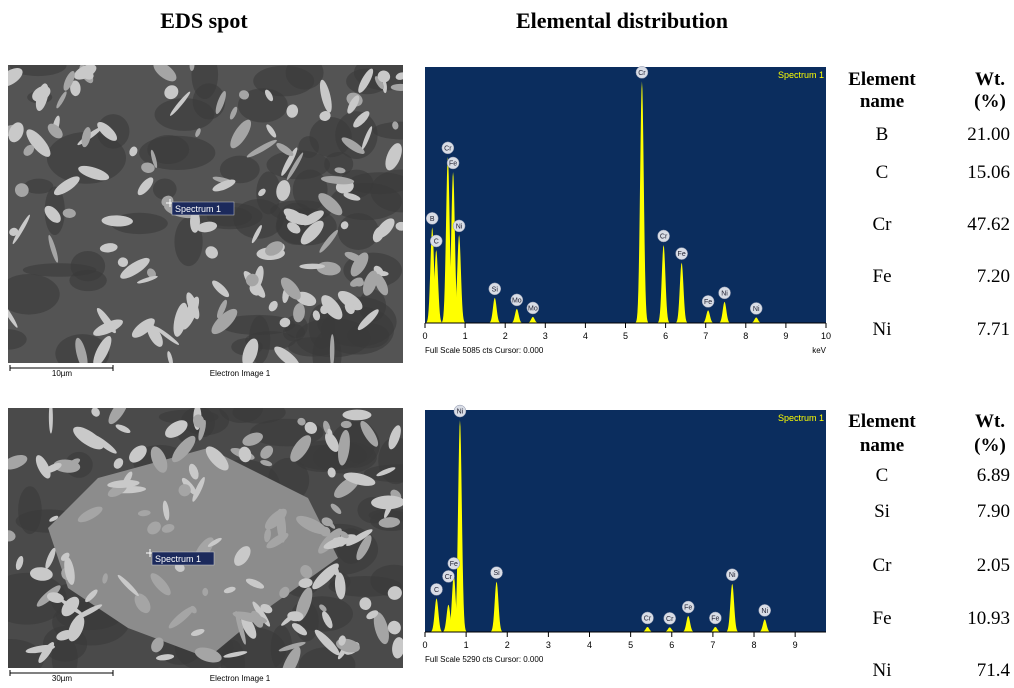 This screenshot has width=1014, height=688. What do you see at coordinates (882, 172) in the screenshot?
I see `table-cell: C` at bounding box center [882, 172].